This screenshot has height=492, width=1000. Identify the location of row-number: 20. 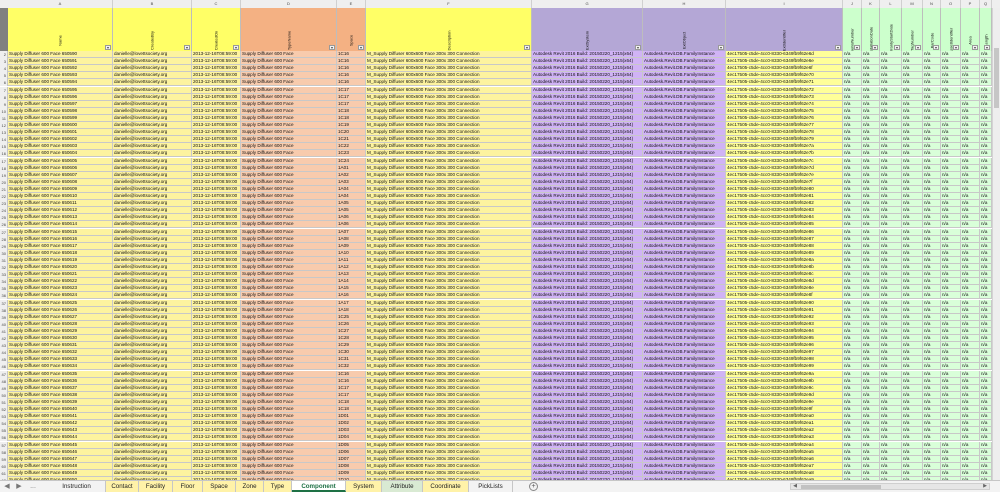
(4, 182).